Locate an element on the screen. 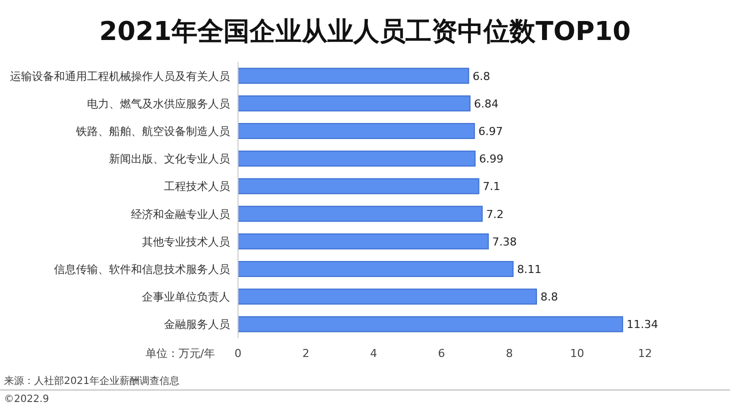 The width and height of the screenshot is (730, 406). data-label: 6.99 is located at coordinates (491, 159).